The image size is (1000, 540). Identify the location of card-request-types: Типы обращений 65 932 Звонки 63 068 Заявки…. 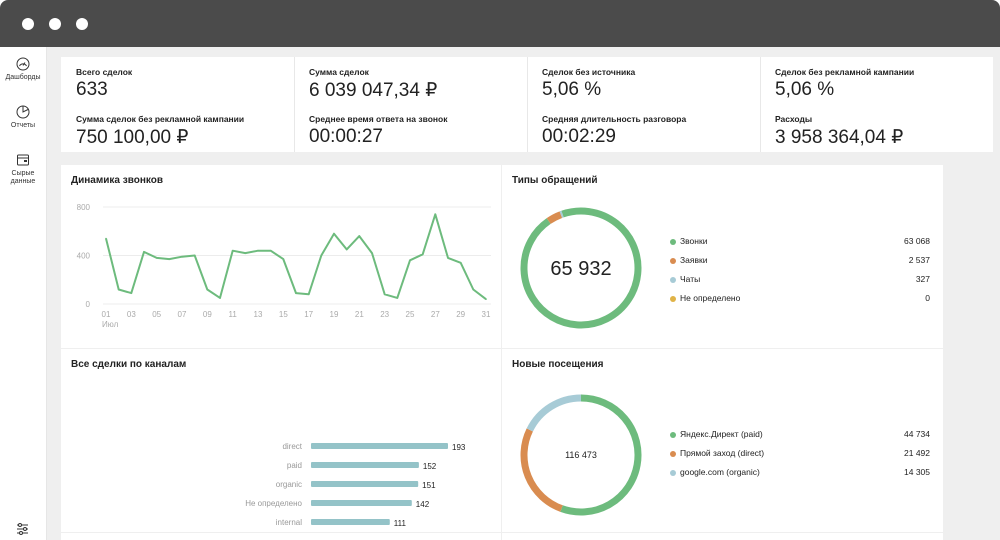
(722, 256).